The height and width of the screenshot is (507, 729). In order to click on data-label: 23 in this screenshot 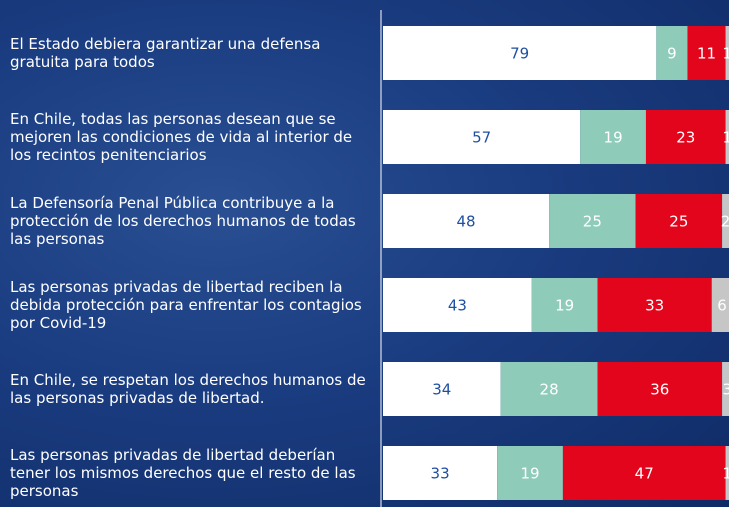, I will do `click(685, 138)`.